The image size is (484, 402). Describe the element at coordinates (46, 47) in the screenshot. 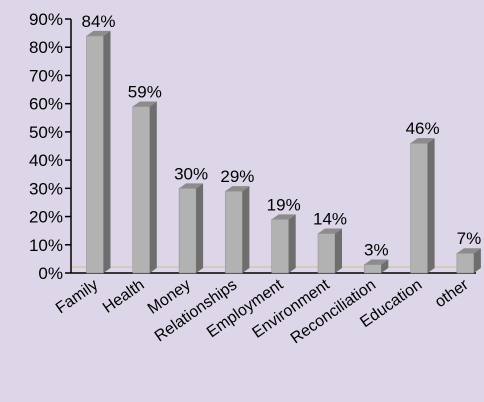

I see `y-tick-label: 80%` at that location.